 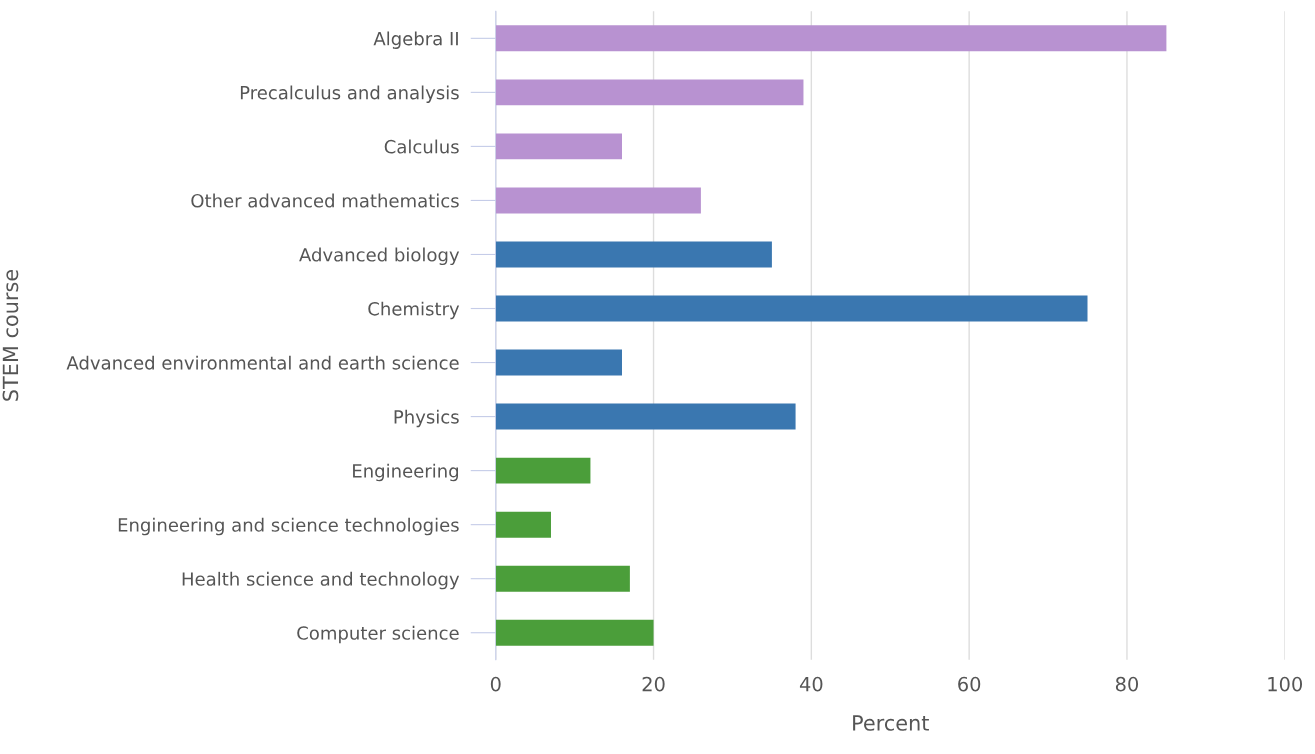 What do you see at coordinates (891, 723) in the screenshot?
I see `x-axis-title: Percent` at bounding box center [891, 723].